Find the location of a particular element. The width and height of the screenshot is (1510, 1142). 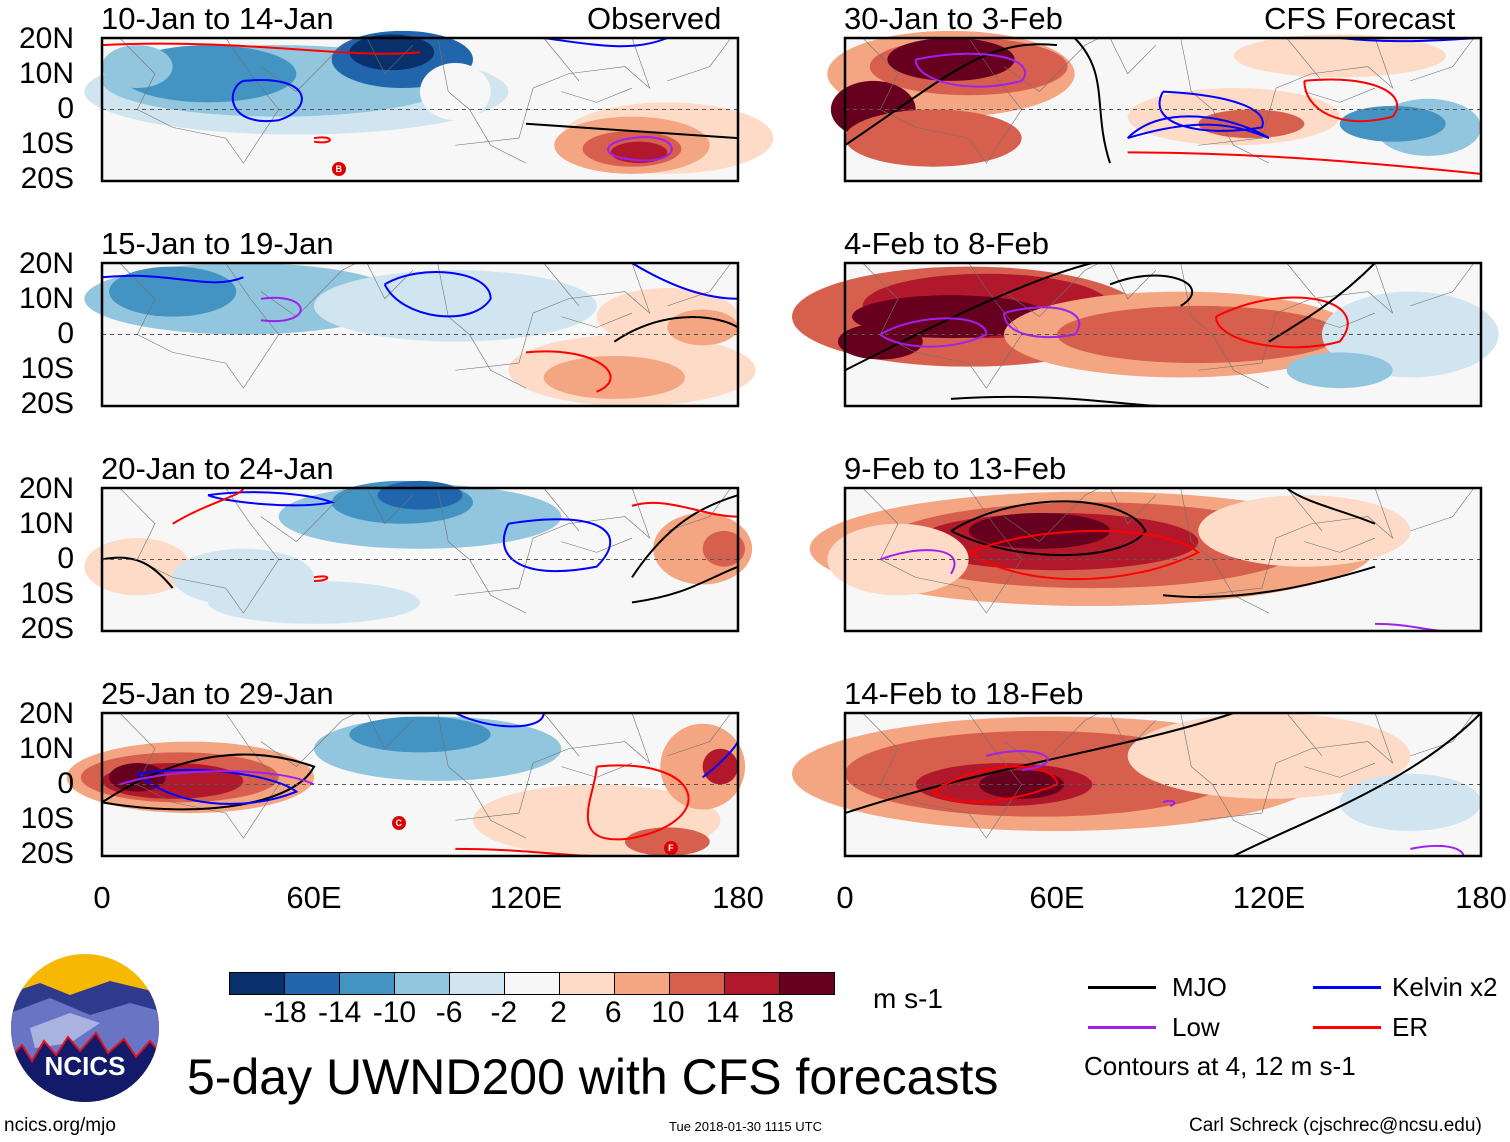

colorbar is located at coordinates (532, 983).